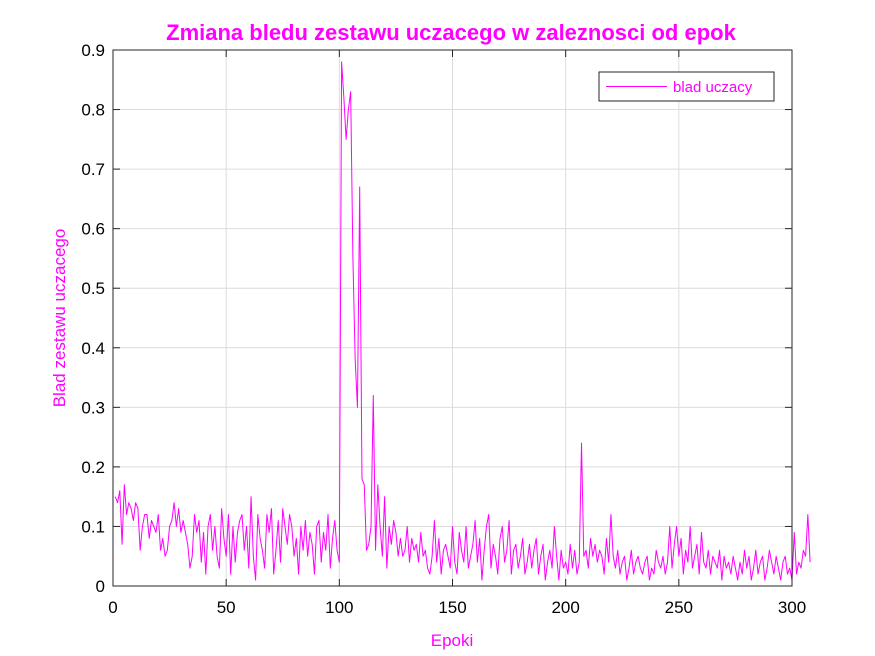 Image resolution: width=875 pixels, height=656 pixels. Describe the element at coordinates (452, 640) in the screenshot. I see `x-axis-label: Epoki` at that location.